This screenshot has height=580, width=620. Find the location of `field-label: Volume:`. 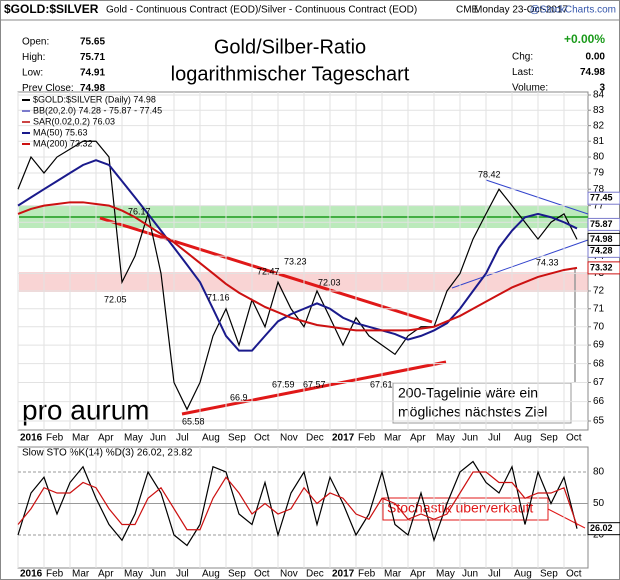

field-label: Volume: is located at coordinates (530, 88).